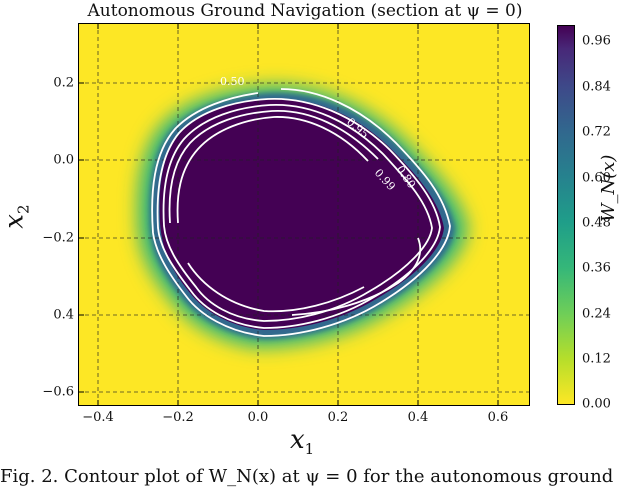 This screenshot has height=487, width=640. Describe the element at coordinates (258, 417) in the screenshot. I see `x-tick-label: 0.0` at that location.